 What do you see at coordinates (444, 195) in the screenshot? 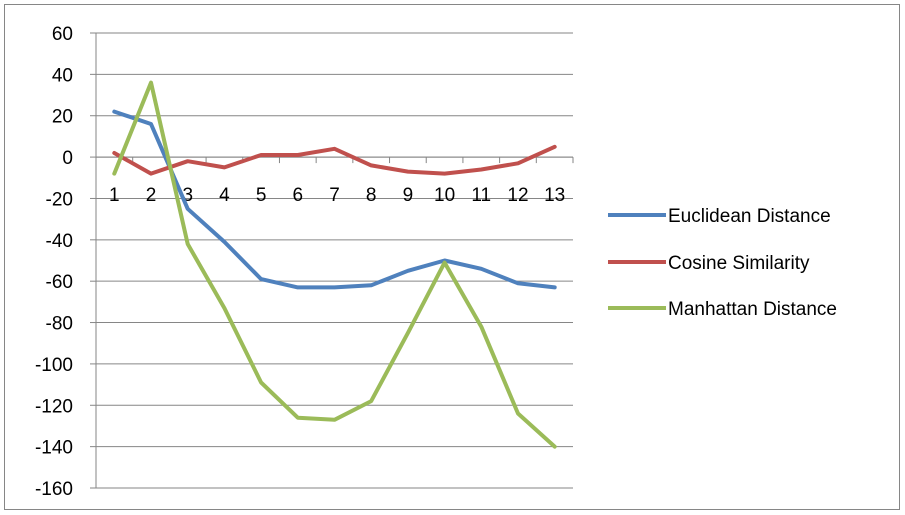
I see `x-tick-label: 10` at bounding box center [444, 195].